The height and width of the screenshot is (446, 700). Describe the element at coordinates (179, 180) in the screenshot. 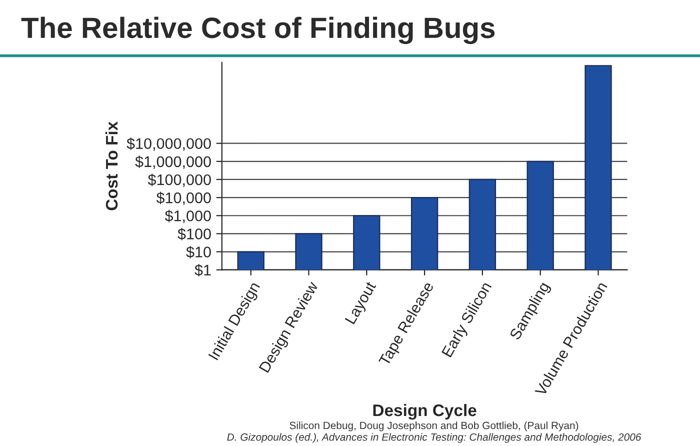

I see `y-tick-label: $100,000` at that location.